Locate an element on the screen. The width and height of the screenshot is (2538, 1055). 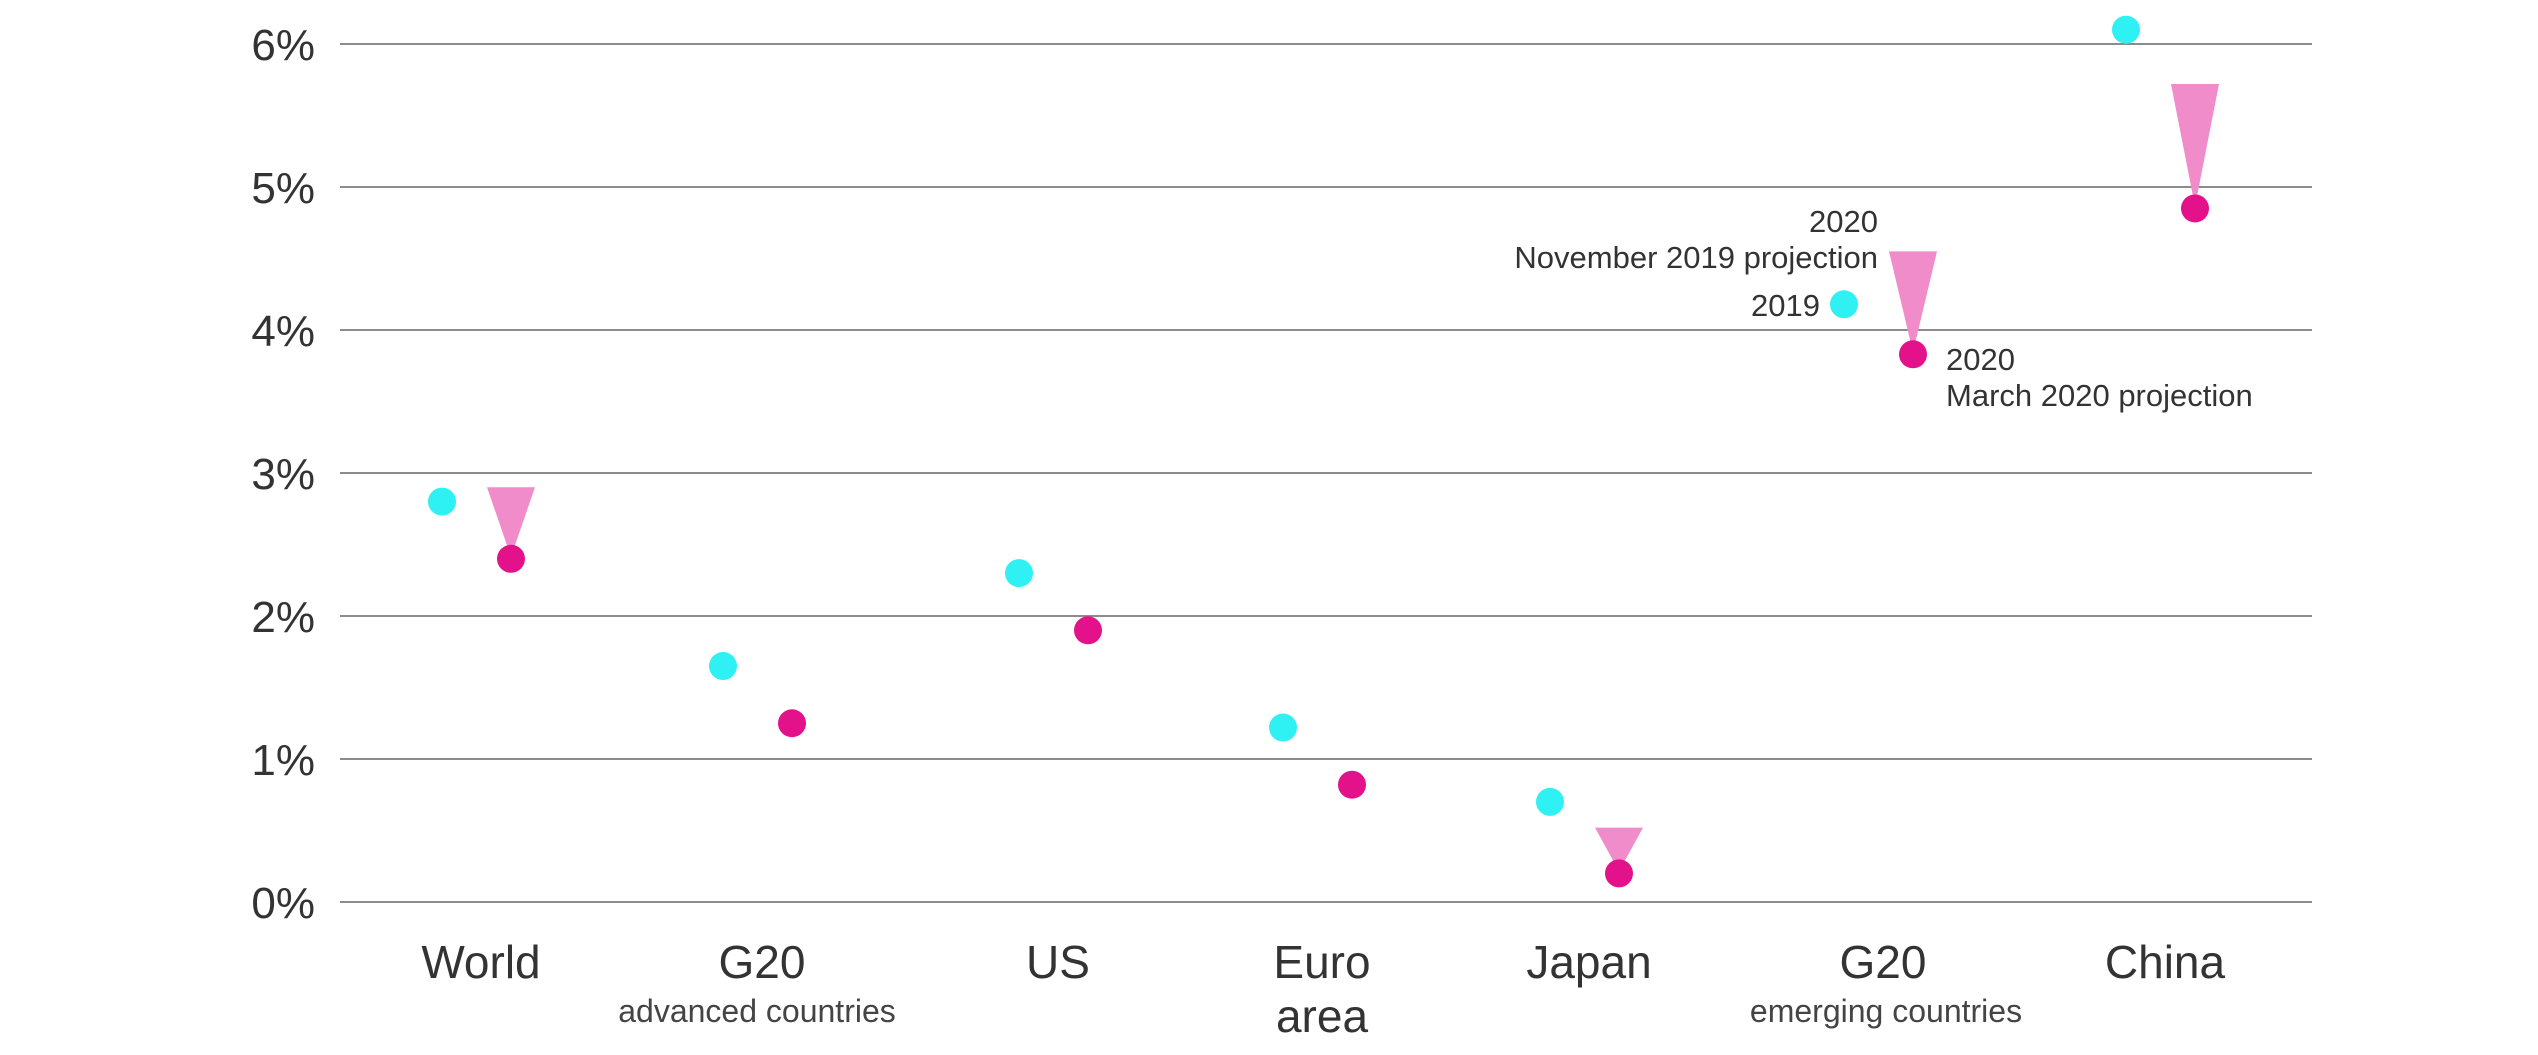
year-2019-label: 2019 is located at coordinates (1785, 305).